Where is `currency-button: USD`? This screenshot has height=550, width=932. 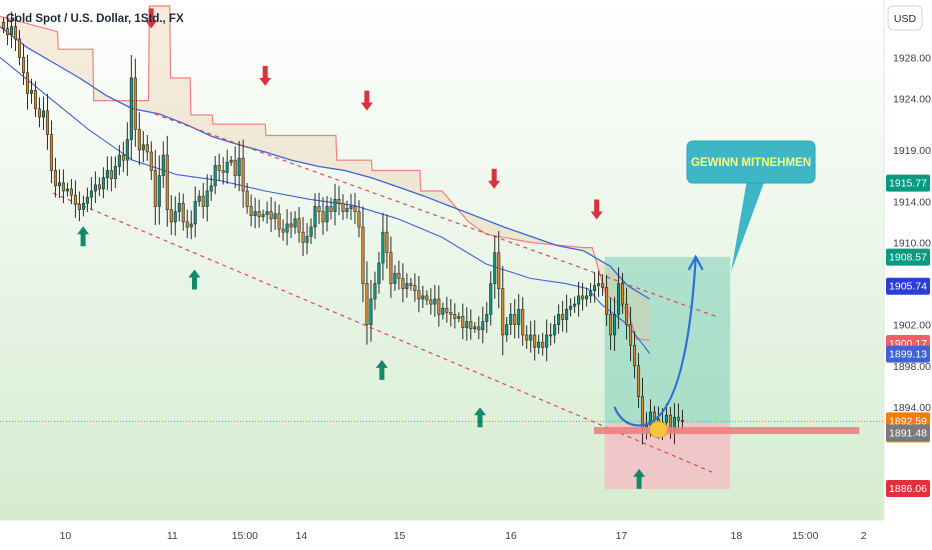
currency-button: USD is located at coordinates (905, 18).